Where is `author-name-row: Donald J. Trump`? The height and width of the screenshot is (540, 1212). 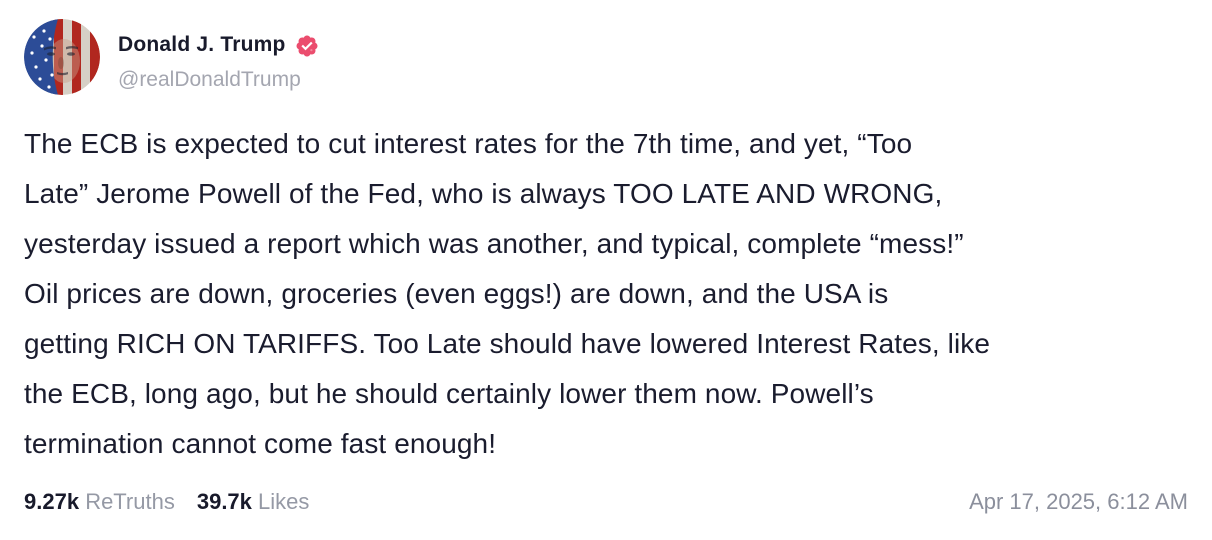 author-name-row: Donald J. Trump is located at coordinates (218, 45).